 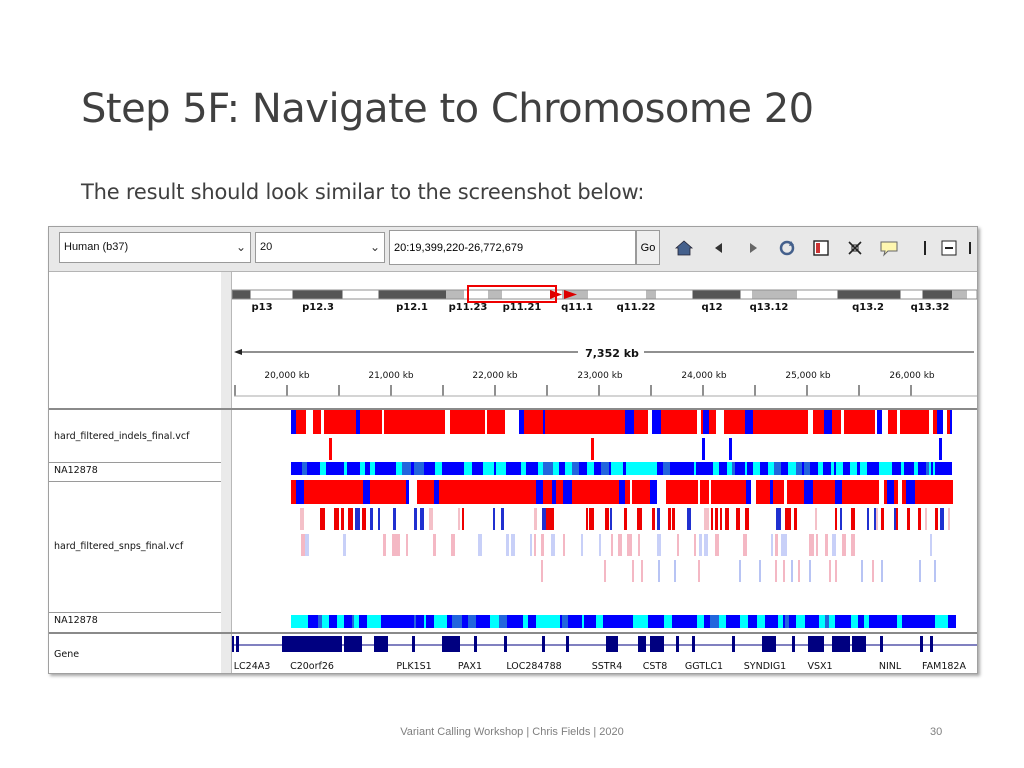 I want to click on ideogram-band-label: q13.12, so click(x=769, y=307).